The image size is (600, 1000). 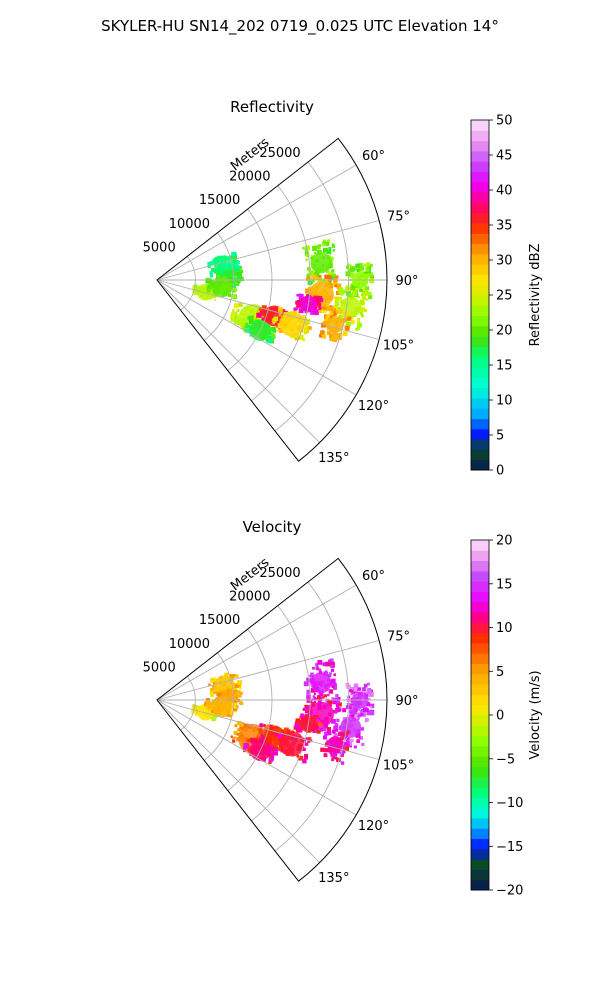 I want to click on colorbar-tick-label: −10, so click(x=509, y=803).